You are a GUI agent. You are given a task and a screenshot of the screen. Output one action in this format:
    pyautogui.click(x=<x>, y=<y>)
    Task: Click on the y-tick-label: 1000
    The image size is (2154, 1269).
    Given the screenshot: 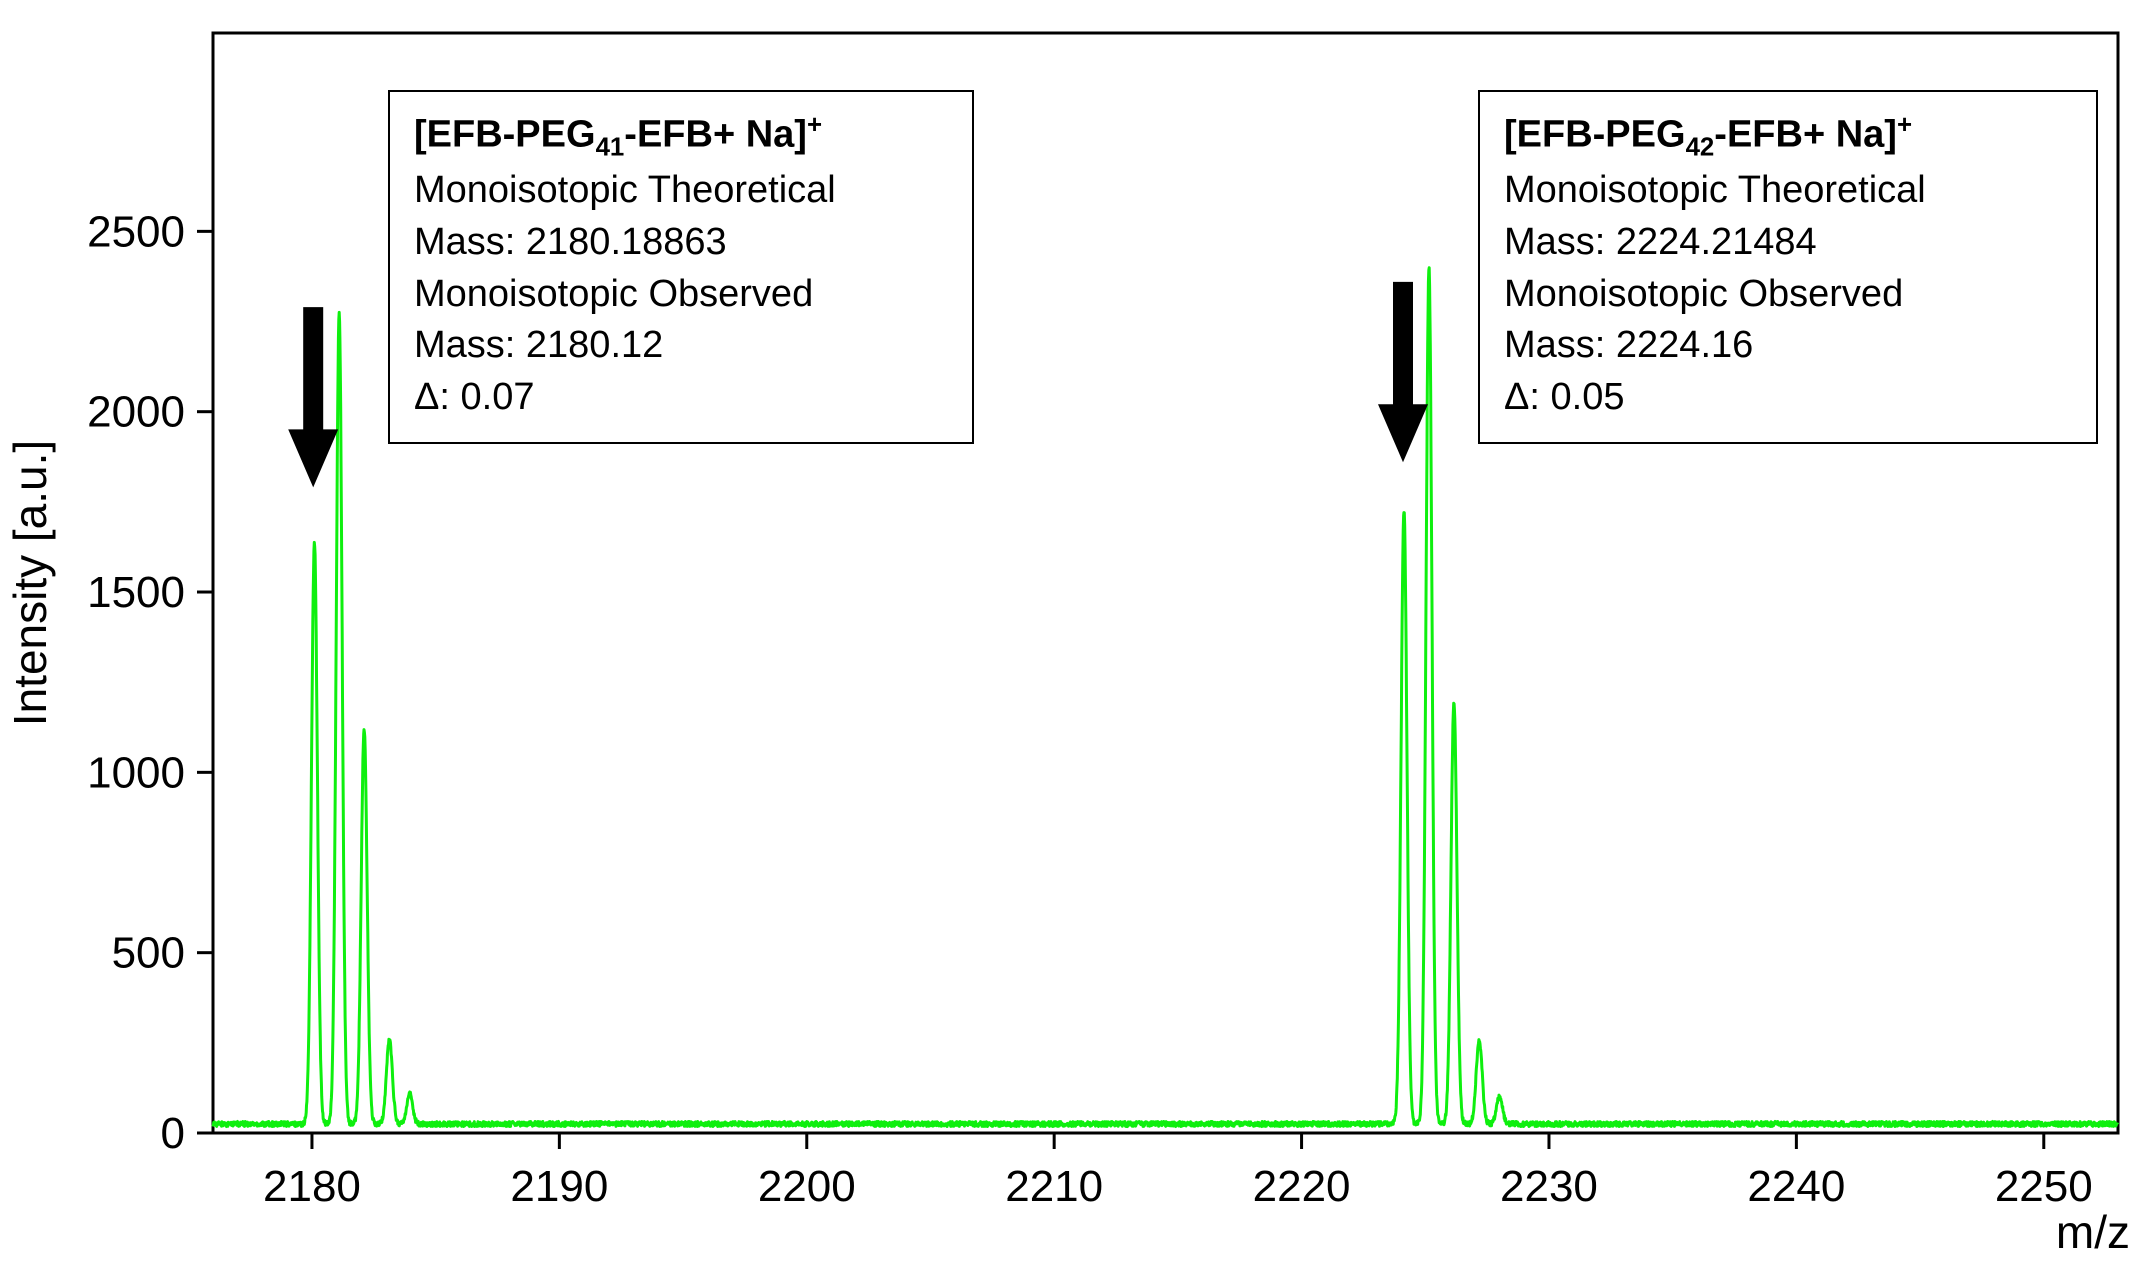 What is the action you would take?
    pyautogui.click(x=136, y=772)
    